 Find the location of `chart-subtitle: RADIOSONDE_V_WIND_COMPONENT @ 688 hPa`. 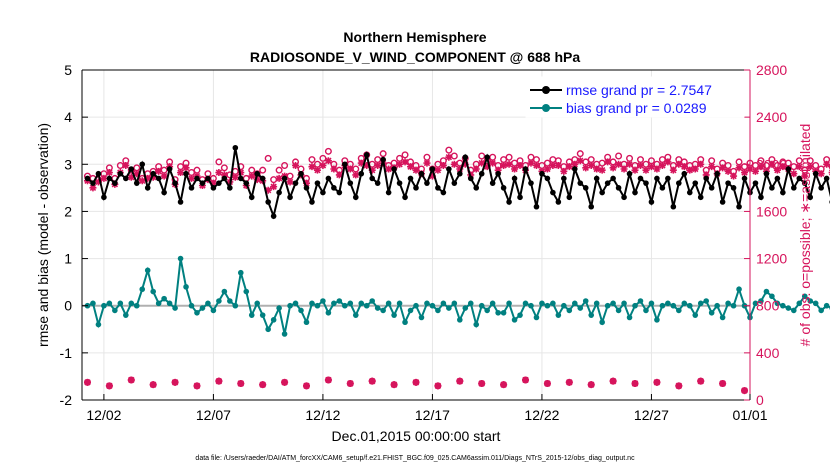

chart-subtitle: RADIOSONDE_V_WIND_COMPONENT @ 688 hPa is located at coordinates (415, 57).